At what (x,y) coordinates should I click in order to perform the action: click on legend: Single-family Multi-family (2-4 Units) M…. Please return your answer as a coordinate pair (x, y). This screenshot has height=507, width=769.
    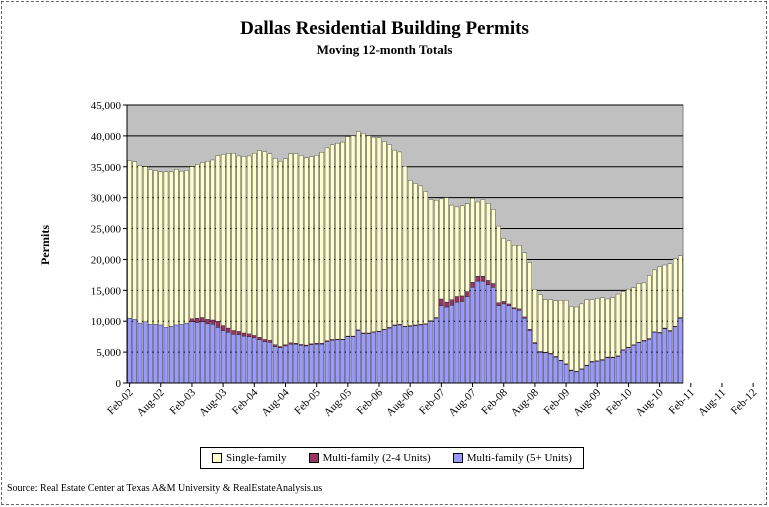
    Looking at the image, I should click on (392, 458).